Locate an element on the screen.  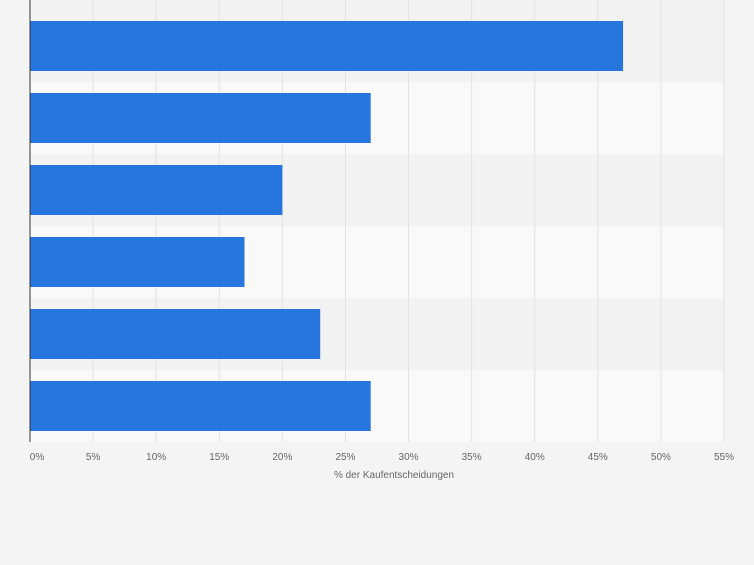
x-tick-label: 20% is located at coordinates (282, 457).